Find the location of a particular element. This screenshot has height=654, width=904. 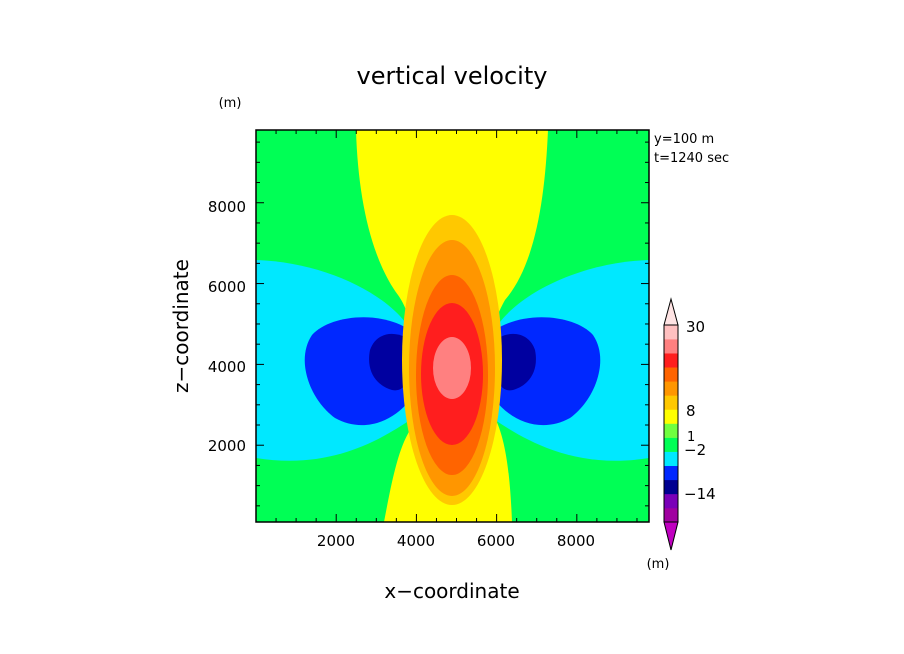

colorbar-max-arrow is located at coordinates (671, 311).